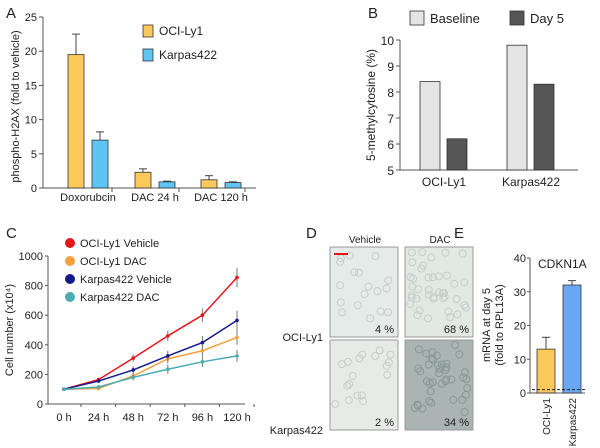 Image resolution: width=600 pixels, height=448 pixels. Describe the element at coordinates (31, 121) in the screenshot. I see `a-y-tick-label: 10` at that location.